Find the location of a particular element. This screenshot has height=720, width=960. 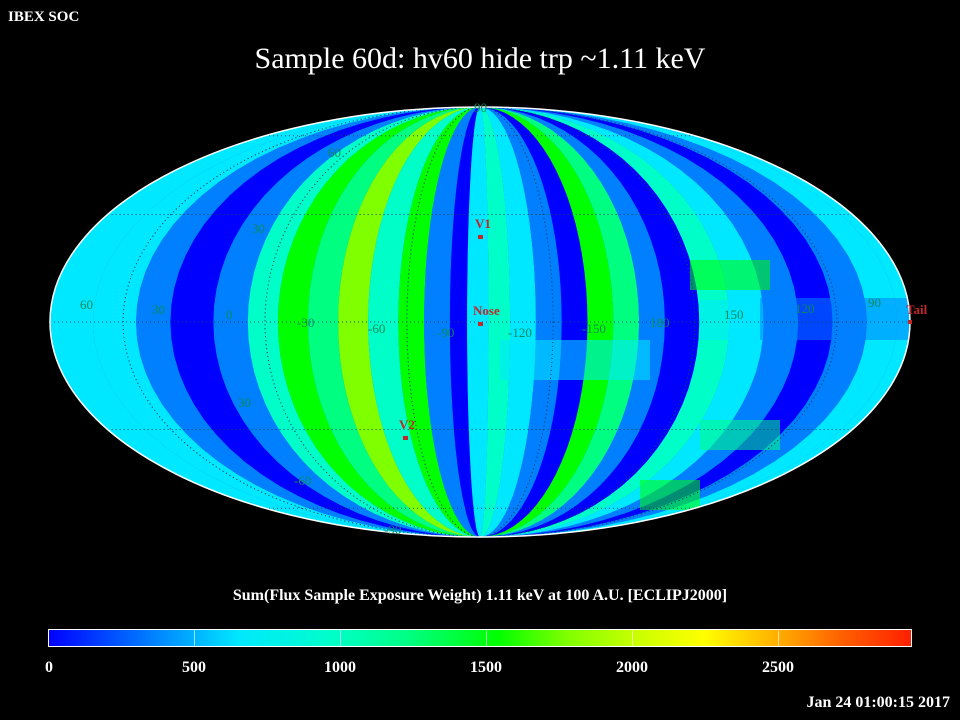

colorbar-label-2500: 2500 is located at coordinates (778, 667).